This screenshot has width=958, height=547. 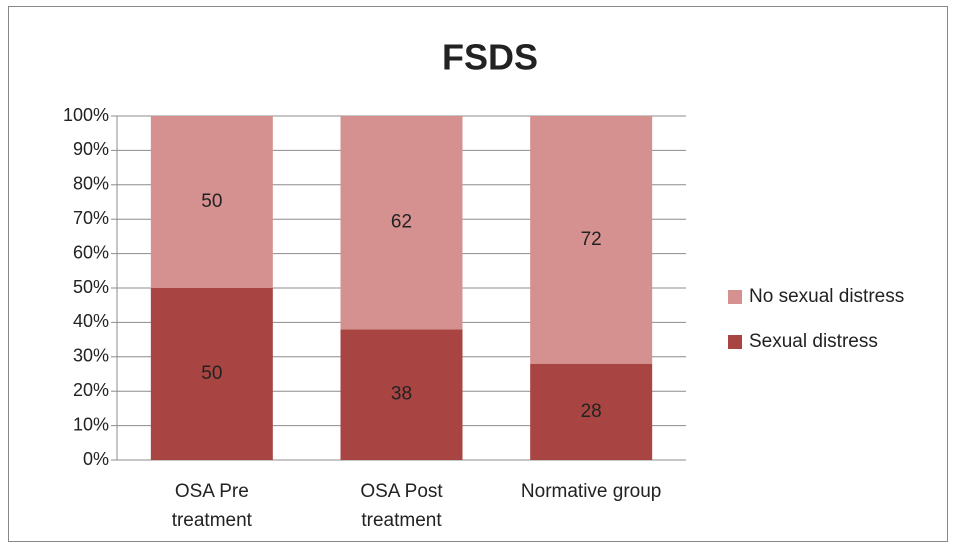 I want to click on data-label: 38, so click(x=401, y=394).